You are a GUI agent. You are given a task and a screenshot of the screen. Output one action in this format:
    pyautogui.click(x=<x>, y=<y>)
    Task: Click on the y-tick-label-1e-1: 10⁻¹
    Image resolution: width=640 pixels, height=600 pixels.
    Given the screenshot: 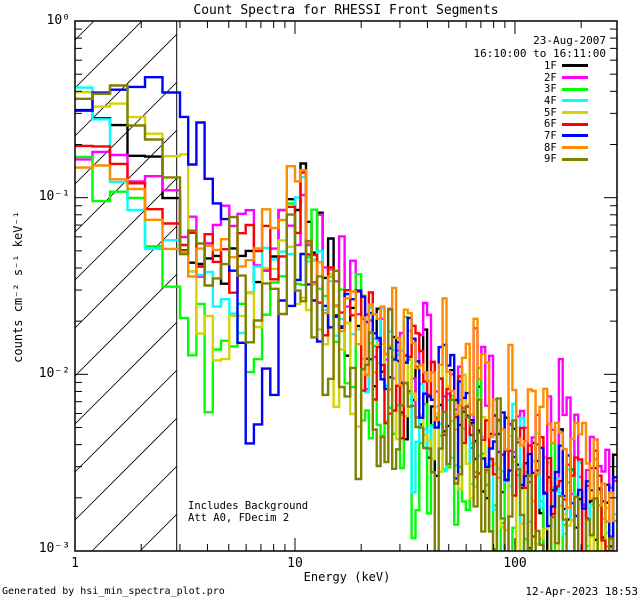 What is the action you would take?
    pyautogui.click(x=54, y=196)
    